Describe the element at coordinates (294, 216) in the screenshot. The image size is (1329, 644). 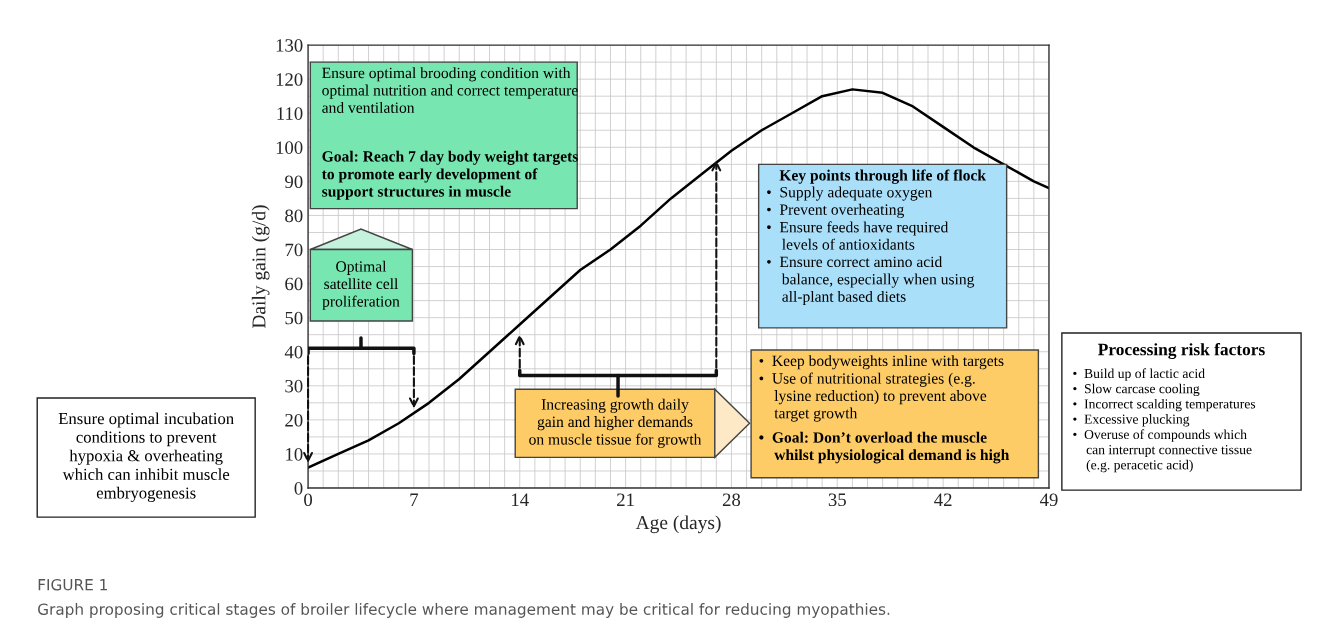
I see `y-tick-label: 80` at that location.